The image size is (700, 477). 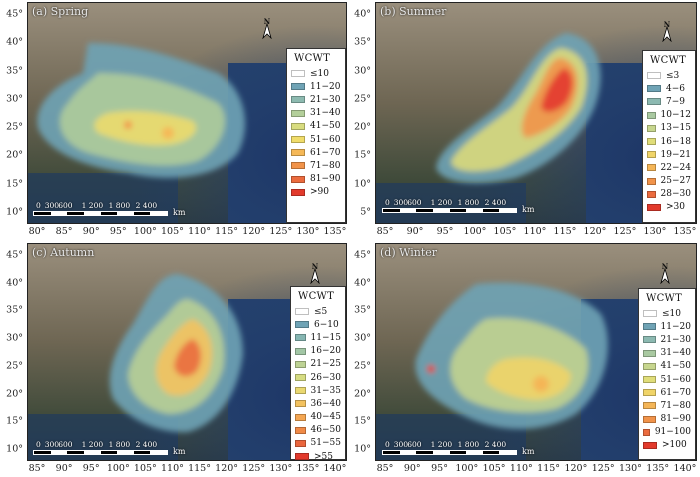 I want to click on x-tick-label: 100°, so click(x=475, y=231).